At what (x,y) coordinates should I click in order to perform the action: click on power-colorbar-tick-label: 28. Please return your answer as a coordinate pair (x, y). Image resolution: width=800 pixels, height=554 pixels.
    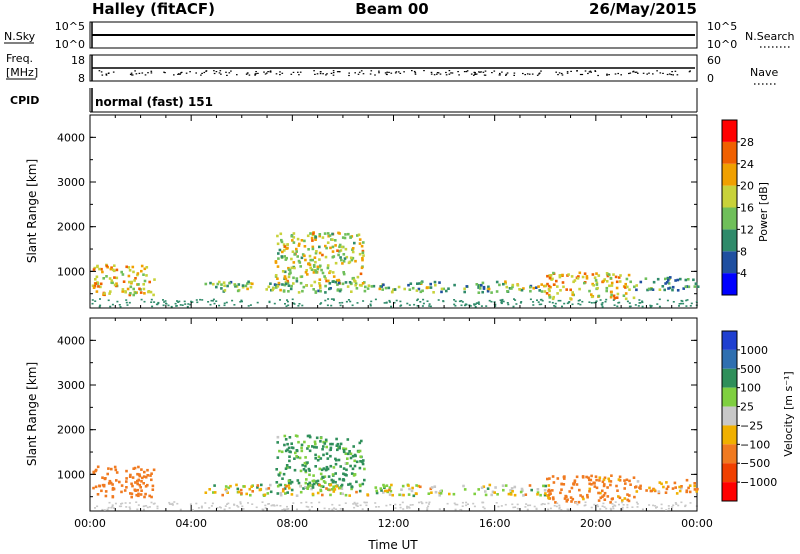
    Looking at the image, I should click on (747, 142).